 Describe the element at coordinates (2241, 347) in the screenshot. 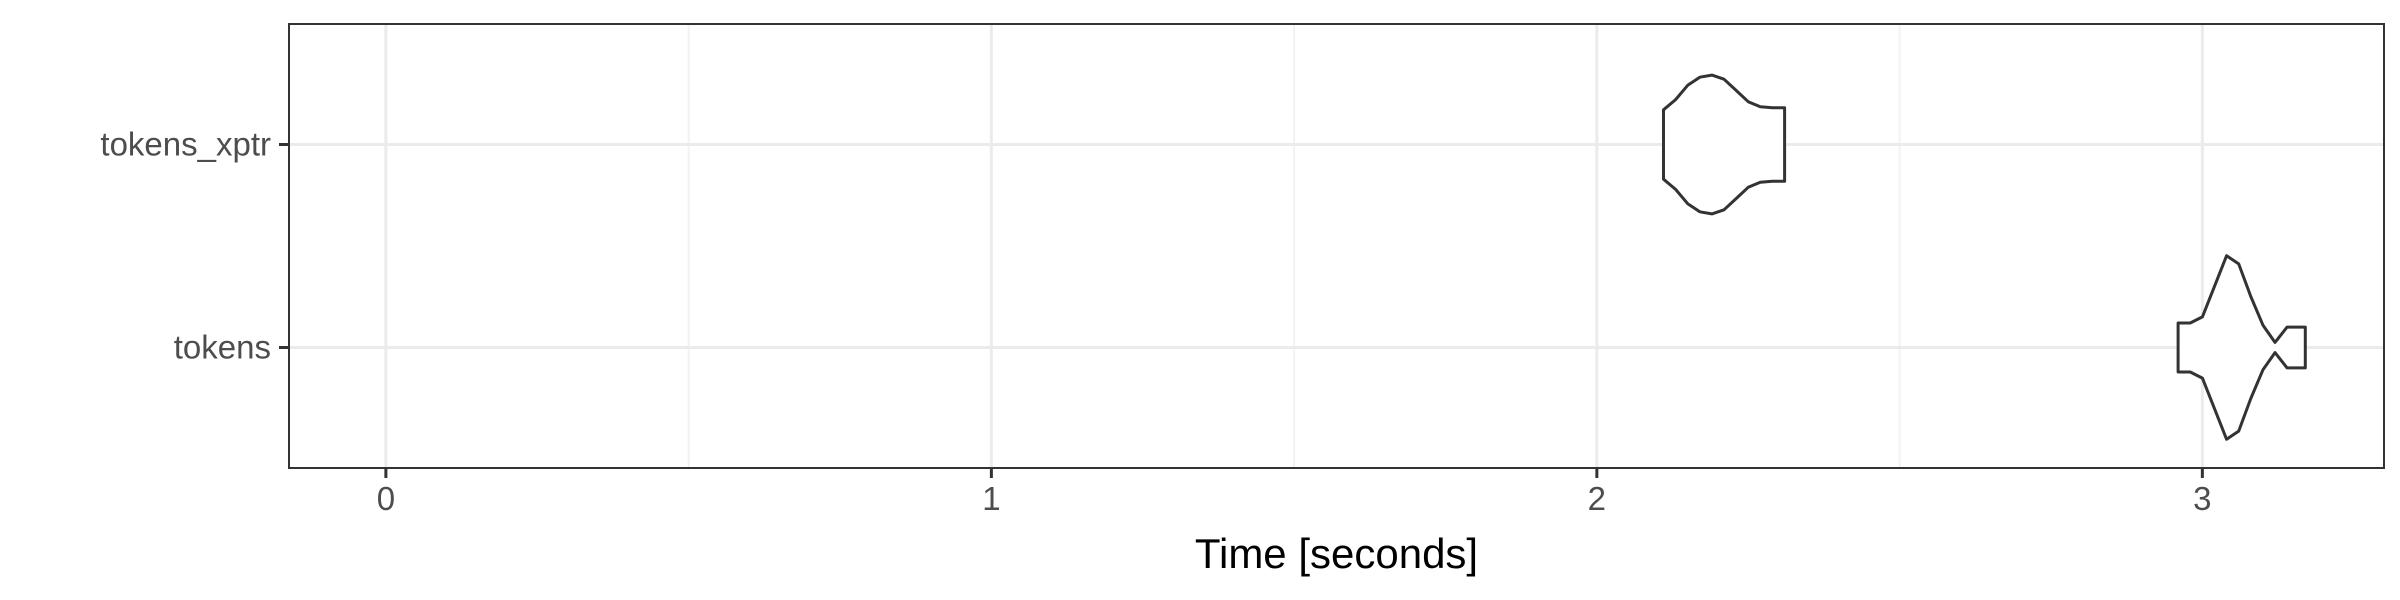

I see `violin-tokens` at that location.